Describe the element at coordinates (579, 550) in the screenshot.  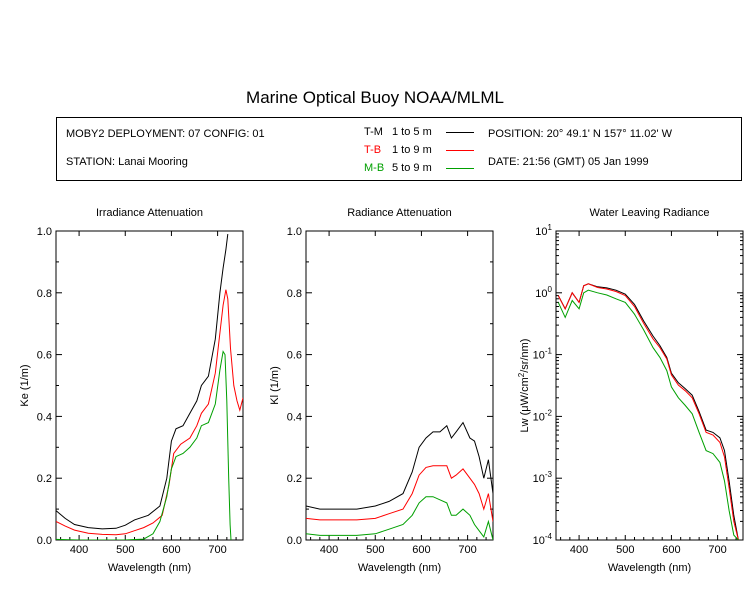
I see `x-tick-label-2-0: 400` at that location.